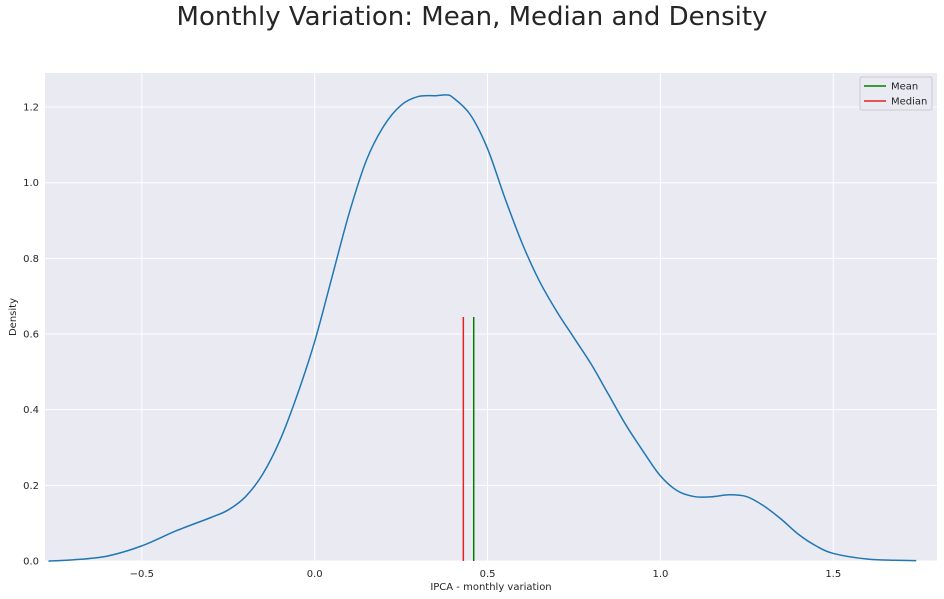  What do you see at coordinates (909, 102) in the screenshot?
I see `legend-median-label: Median` at bounding box center [909, 102].